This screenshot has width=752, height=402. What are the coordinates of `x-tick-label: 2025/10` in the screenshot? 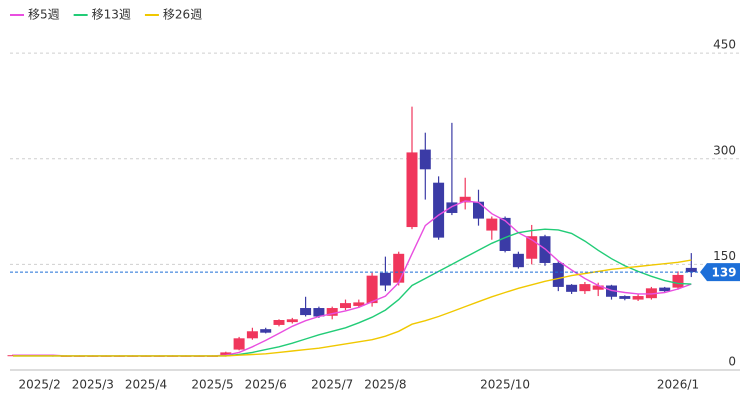 It's located at (505, 385).